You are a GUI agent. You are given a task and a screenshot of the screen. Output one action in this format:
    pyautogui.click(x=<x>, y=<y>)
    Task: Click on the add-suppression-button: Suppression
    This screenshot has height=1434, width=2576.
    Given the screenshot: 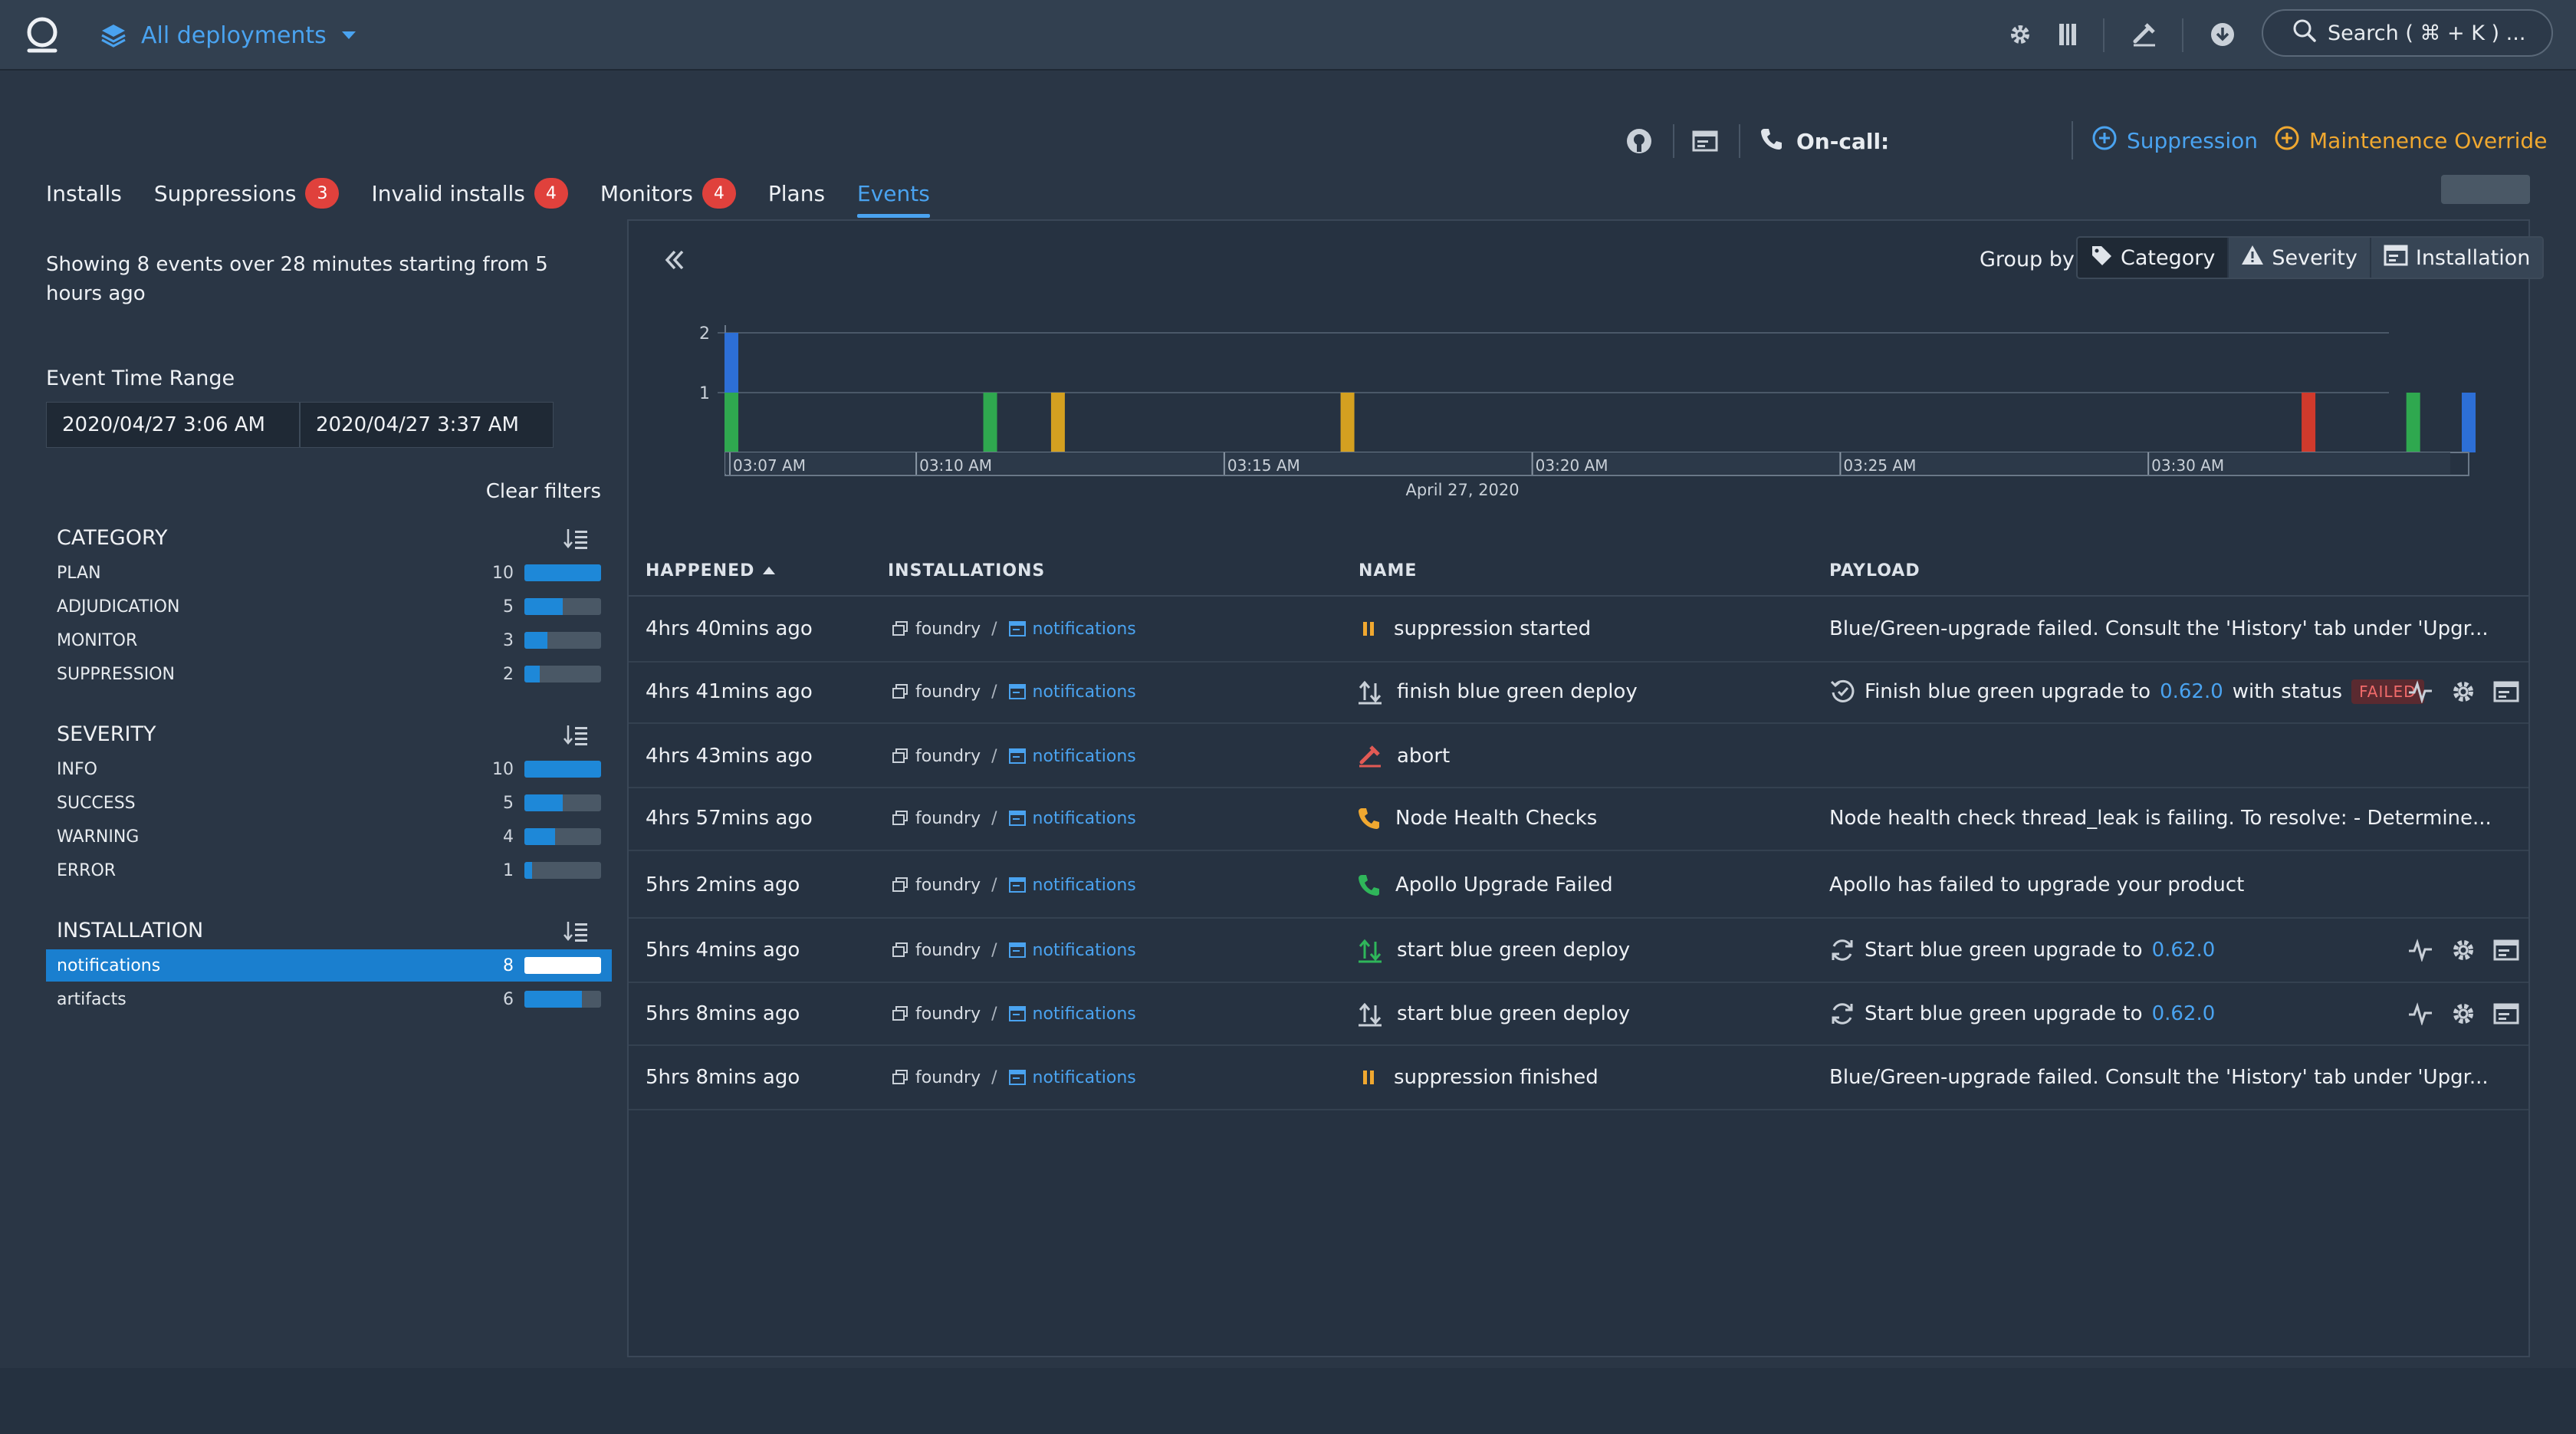 What is the action you would take?
    pyautogui.click(x=2174, y=140)
    